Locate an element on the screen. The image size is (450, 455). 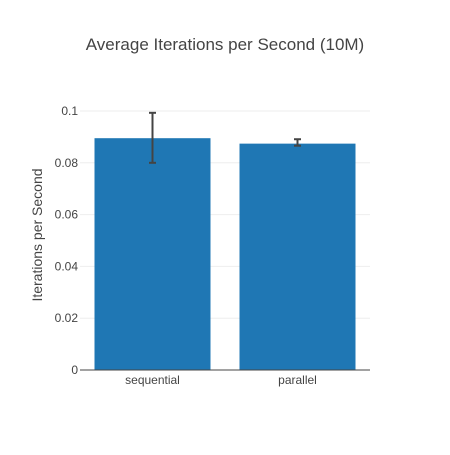
x-tick-label: sequential is located at coordinates (152, 380).